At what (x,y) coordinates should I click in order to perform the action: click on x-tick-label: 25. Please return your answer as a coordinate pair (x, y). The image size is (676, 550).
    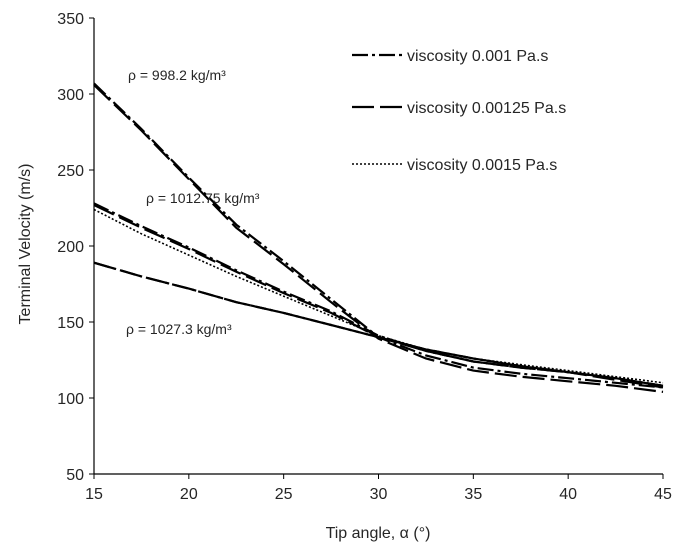
    Looking at the image, I should click on (284, 494).